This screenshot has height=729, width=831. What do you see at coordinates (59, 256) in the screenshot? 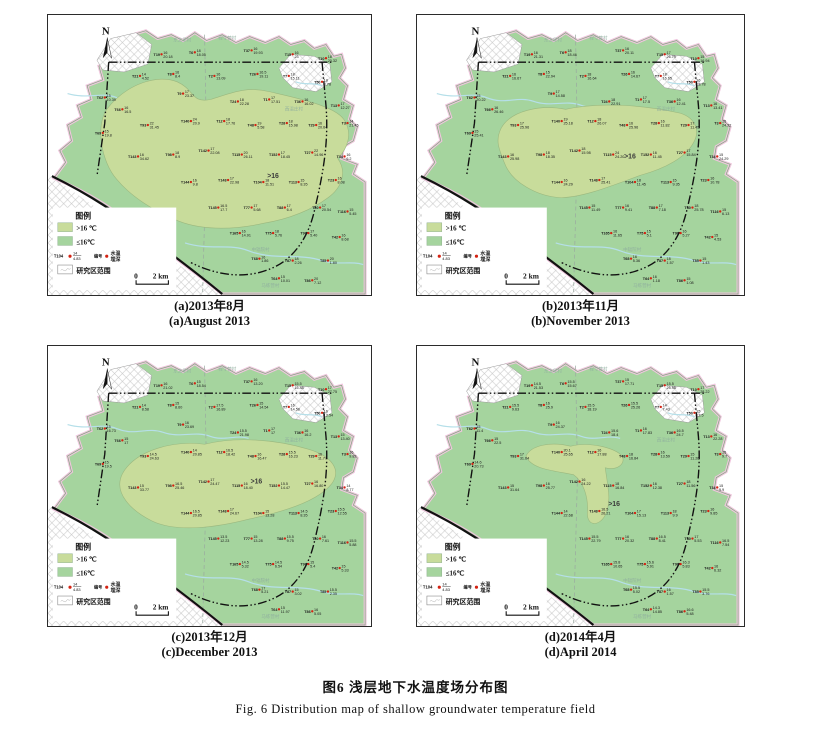
I see `svg-text: T104` at bounding box center [59, 256].